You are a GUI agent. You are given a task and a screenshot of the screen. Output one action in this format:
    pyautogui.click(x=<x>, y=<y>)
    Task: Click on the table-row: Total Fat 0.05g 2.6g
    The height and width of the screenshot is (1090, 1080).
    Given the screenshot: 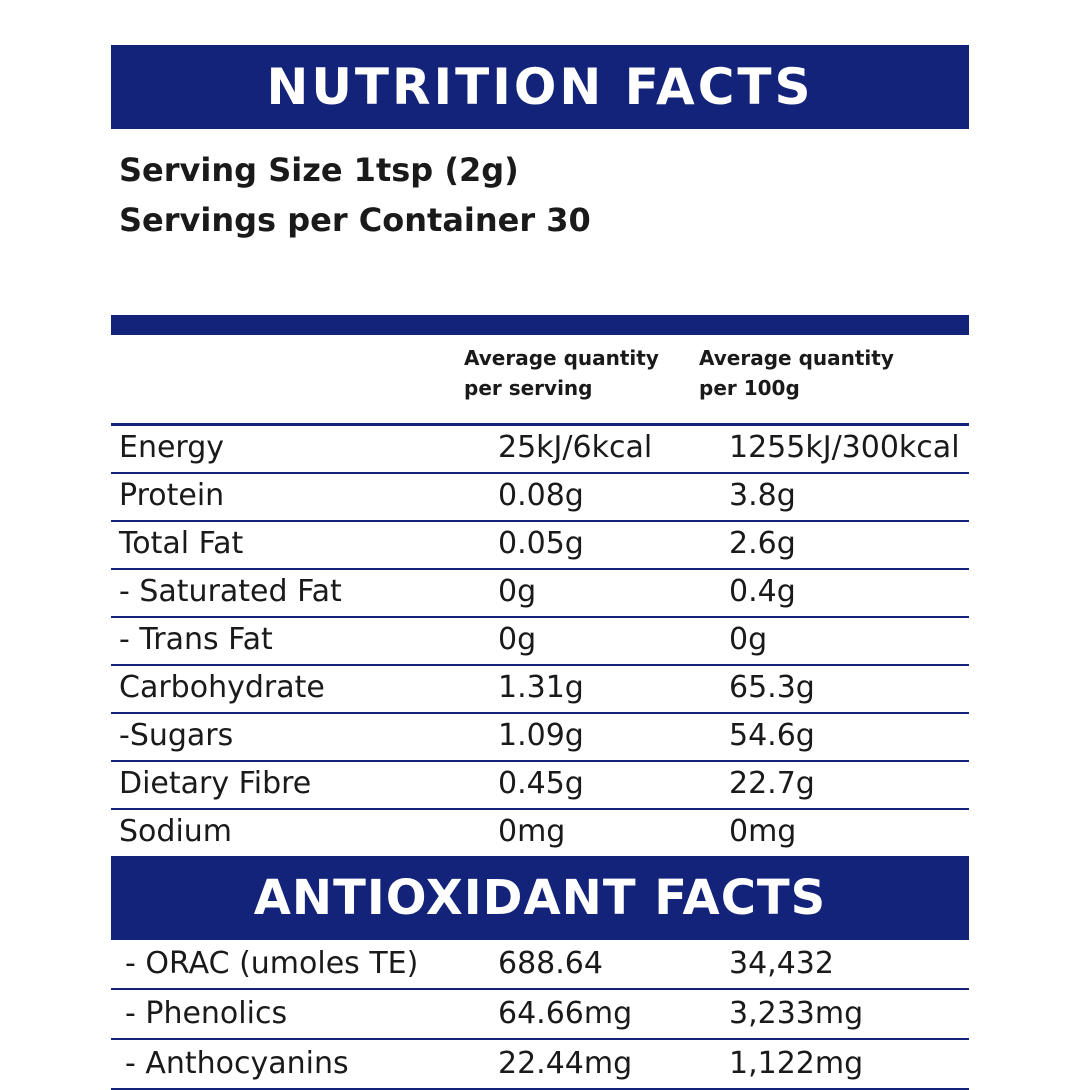 What is the action you would take?
    pyautogui.click(x=540, y=544)
    